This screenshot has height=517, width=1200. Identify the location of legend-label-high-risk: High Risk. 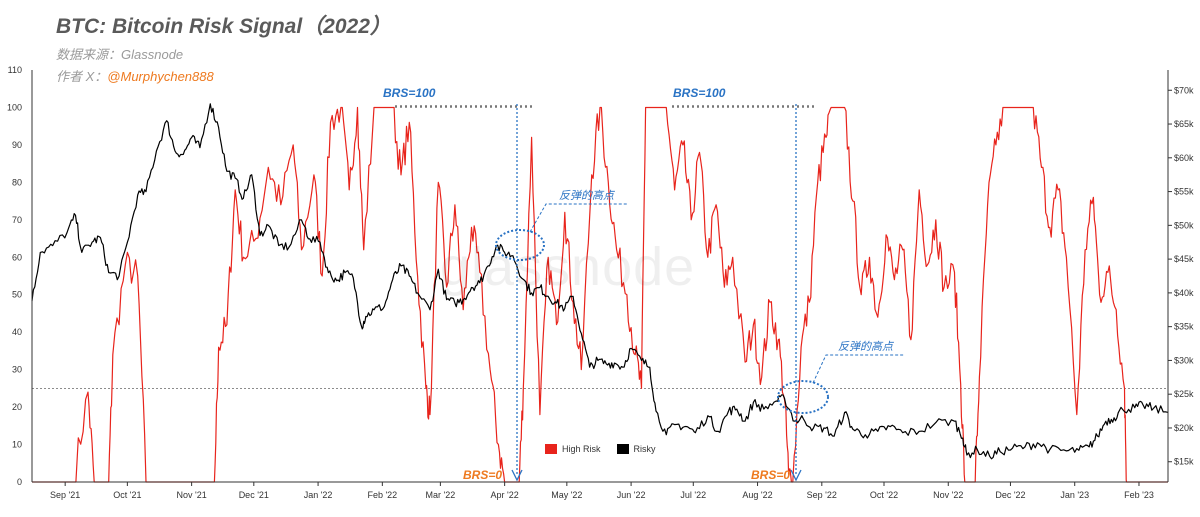
(581, 449).